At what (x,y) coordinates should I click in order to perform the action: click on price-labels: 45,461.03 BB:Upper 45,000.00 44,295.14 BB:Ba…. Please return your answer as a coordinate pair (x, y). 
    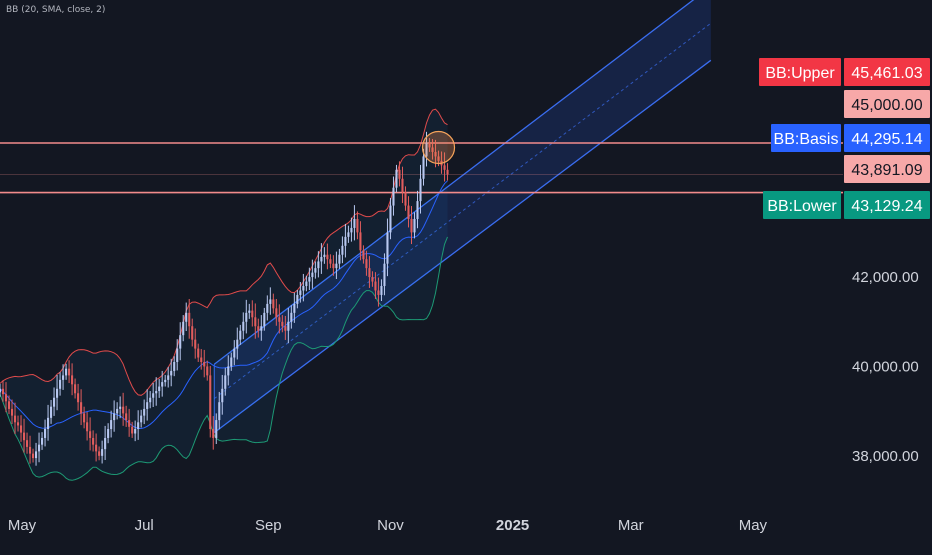
    Looking at the image, I should click on (844, 138).